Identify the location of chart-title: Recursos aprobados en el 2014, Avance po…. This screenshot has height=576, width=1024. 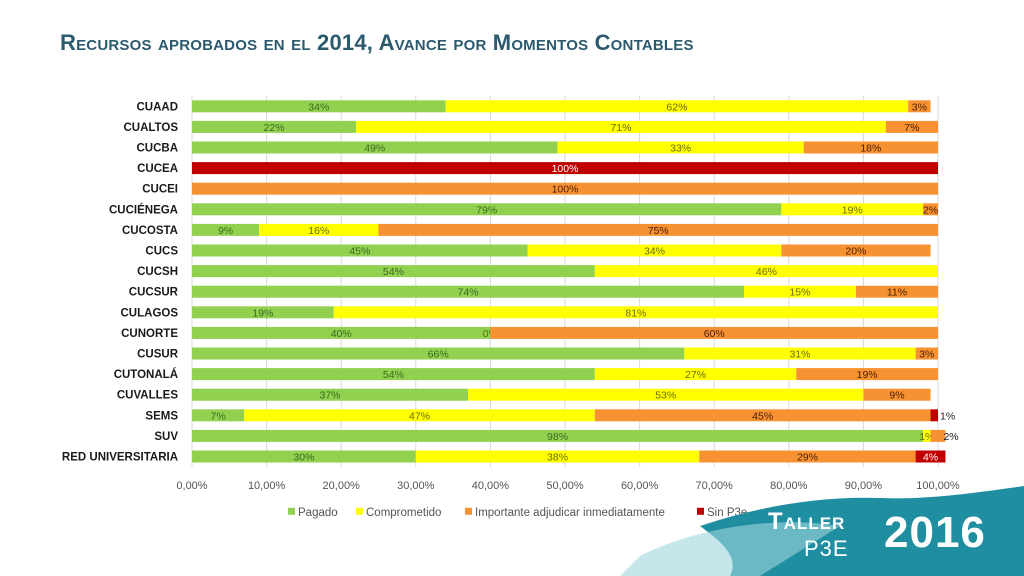
(377, 42).